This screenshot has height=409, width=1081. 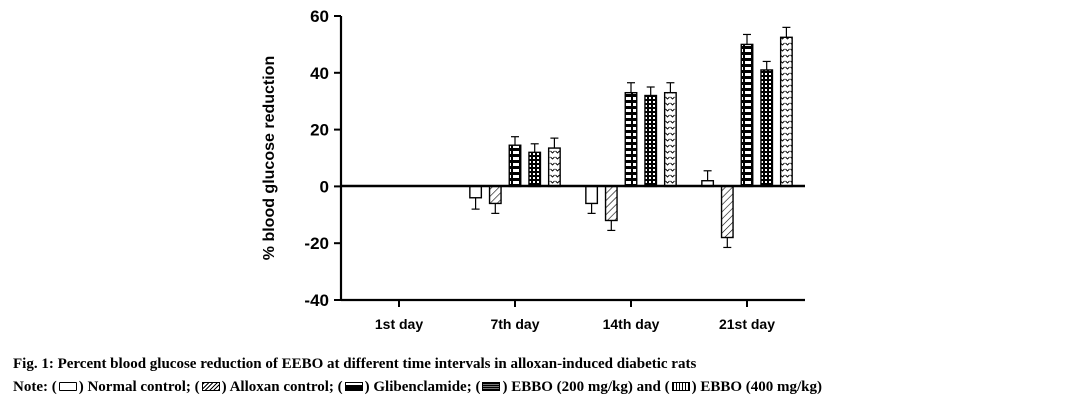 I want to click on bar-ebbo-400-mg-kg-21st-day, so click(x=786, y=112).